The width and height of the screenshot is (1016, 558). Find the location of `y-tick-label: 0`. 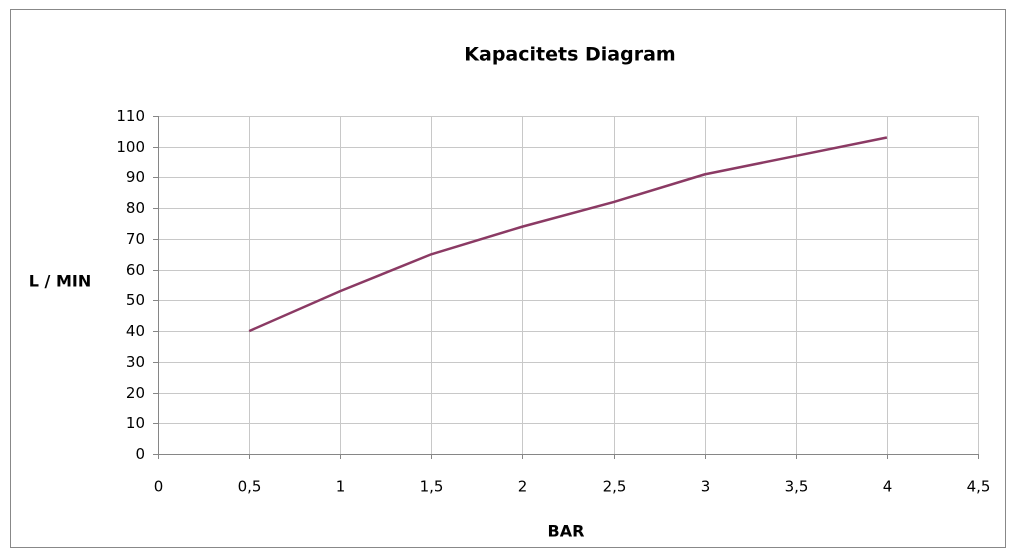

y-tick-label: 0 is located at coordinates (140, 454).